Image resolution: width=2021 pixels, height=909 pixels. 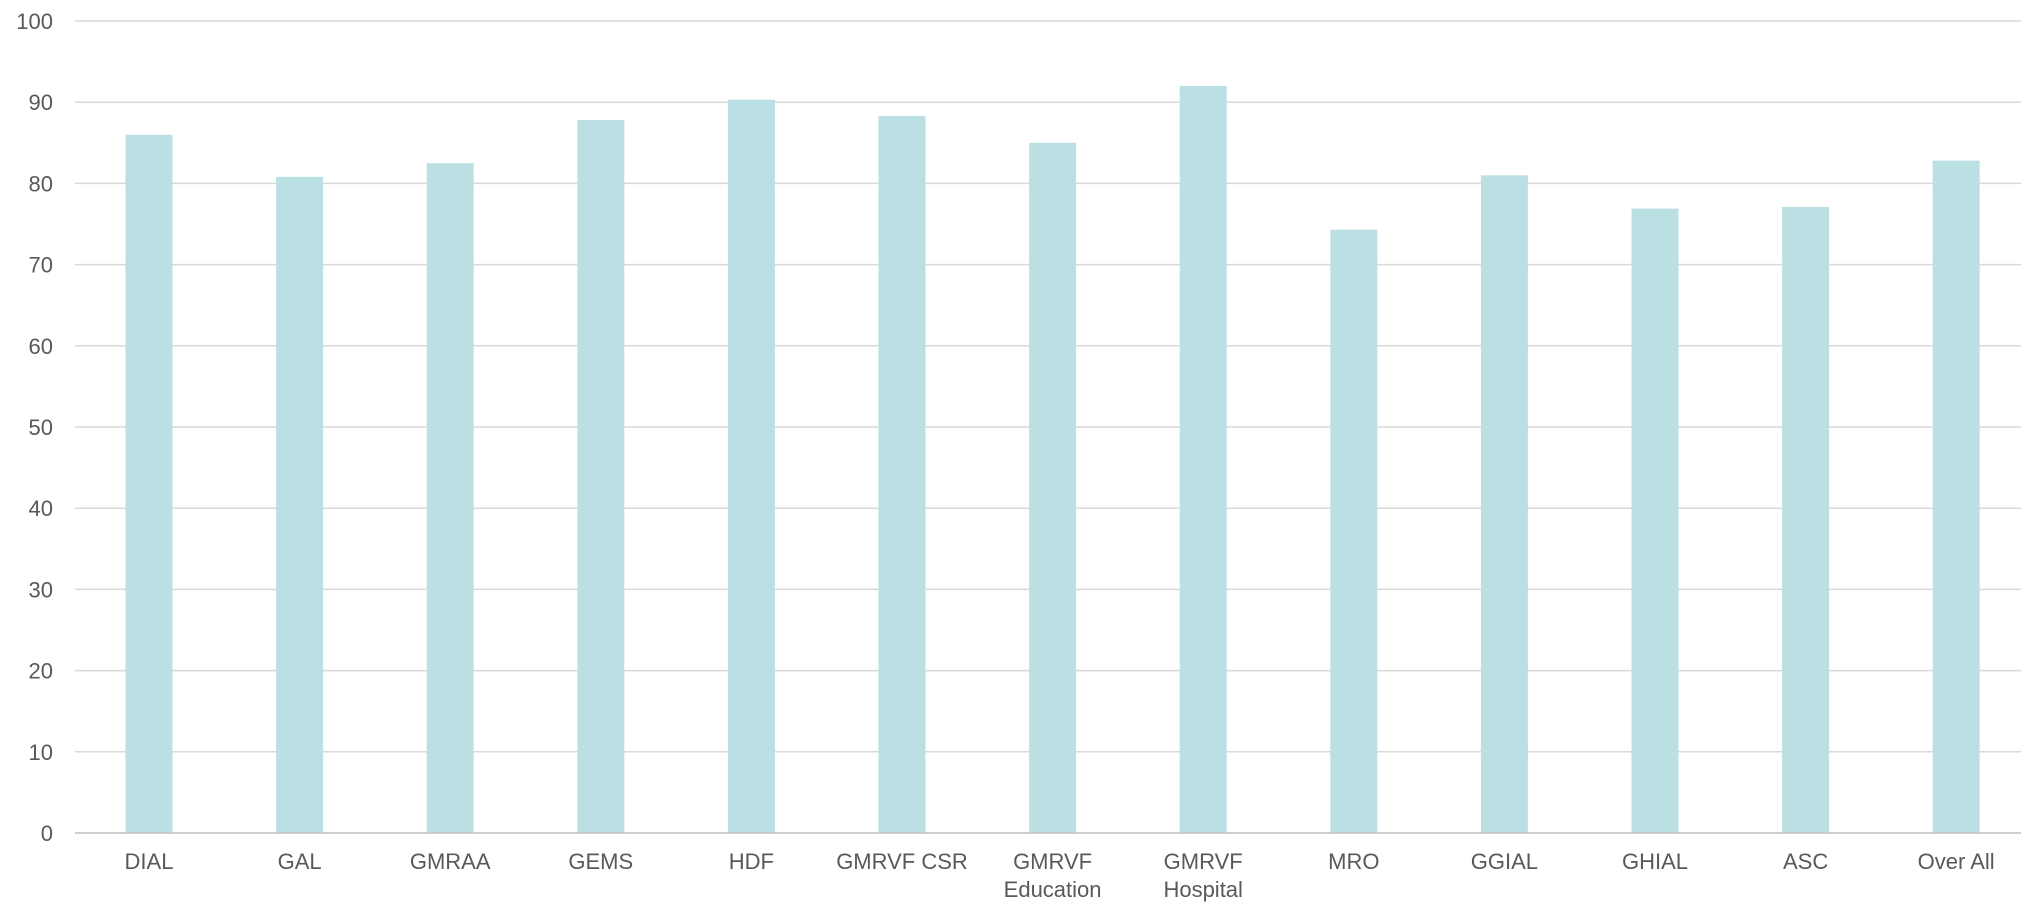 I want to click on y-tick-label: 60, so click(x=41, y=346).